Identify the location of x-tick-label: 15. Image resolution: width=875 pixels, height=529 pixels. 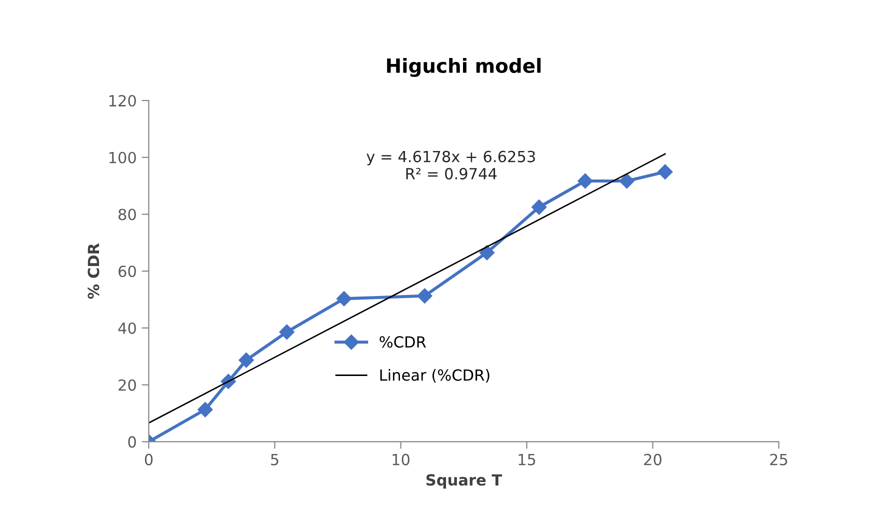
(527, 460).